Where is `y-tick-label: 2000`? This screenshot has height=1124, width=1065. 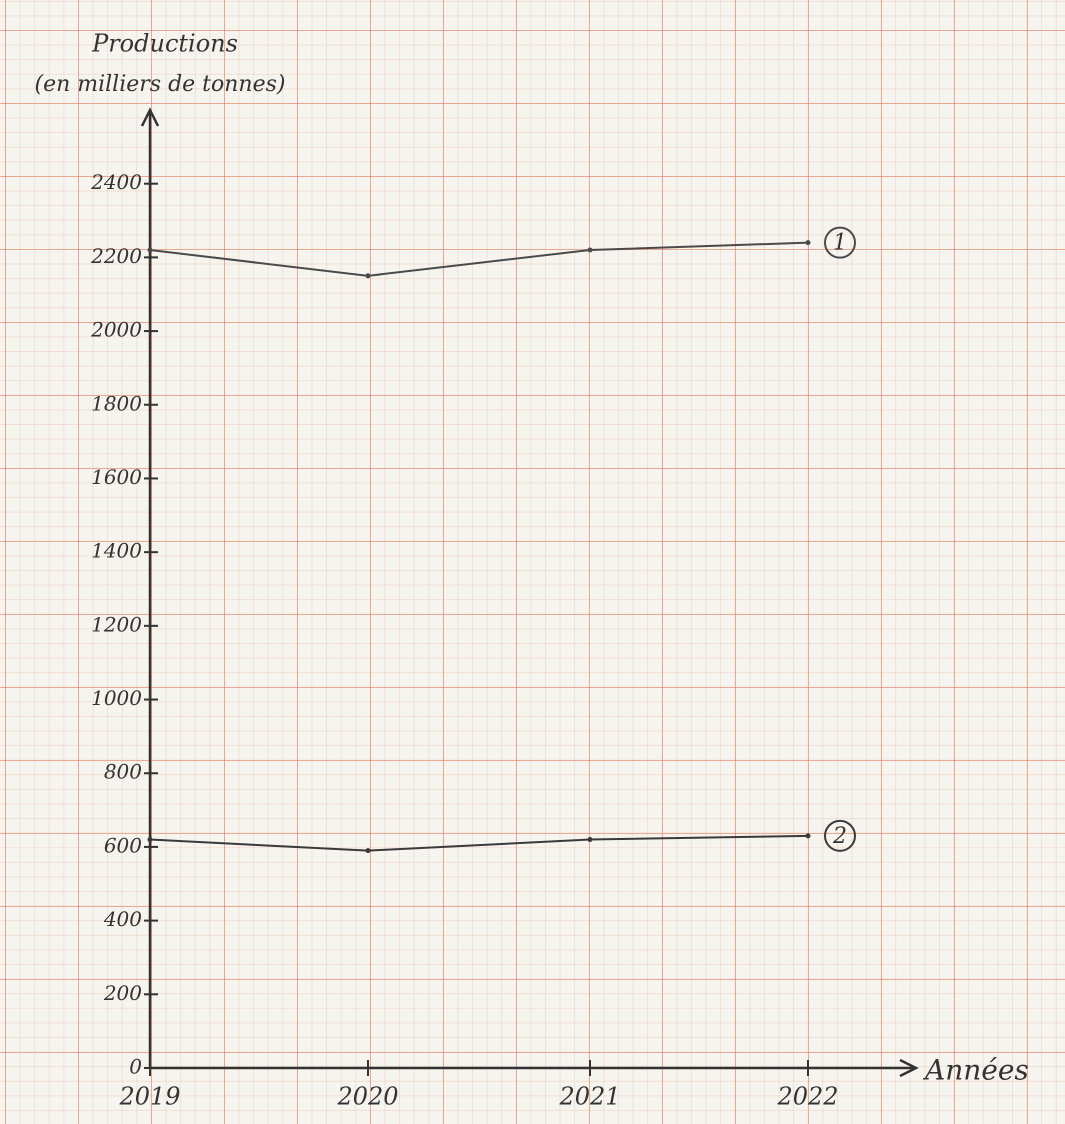
y-tick-label: 2000 is located at coordinates (116, 330).